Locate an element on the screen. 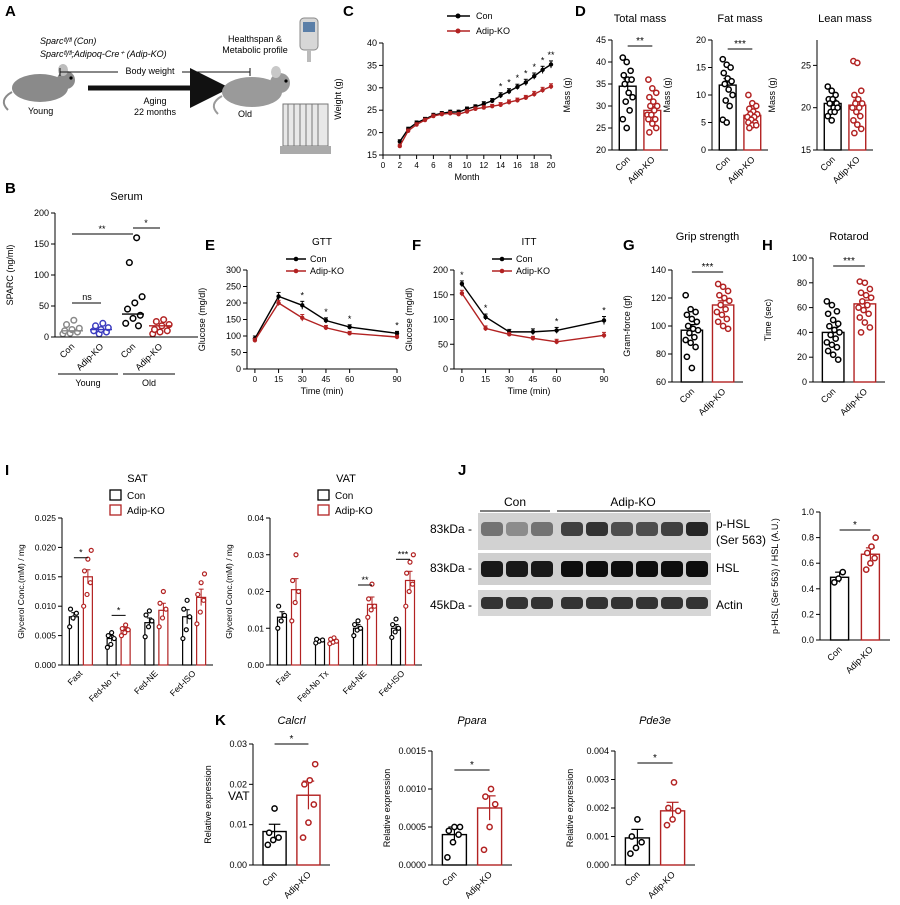  y-tick-label: 150 is located at coordinates (233, 320).